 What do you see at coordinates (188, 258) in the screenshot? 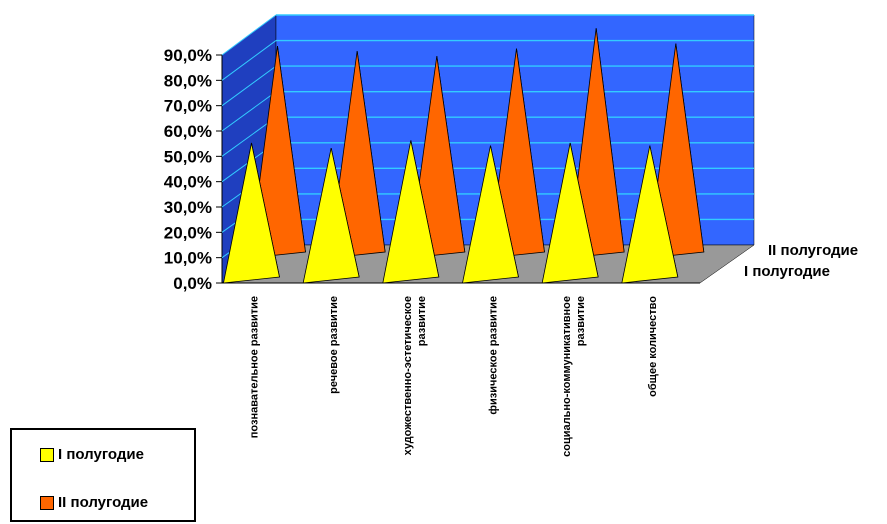
I see `y-tick-label: 10,0%` at bounding box center [188, 258].